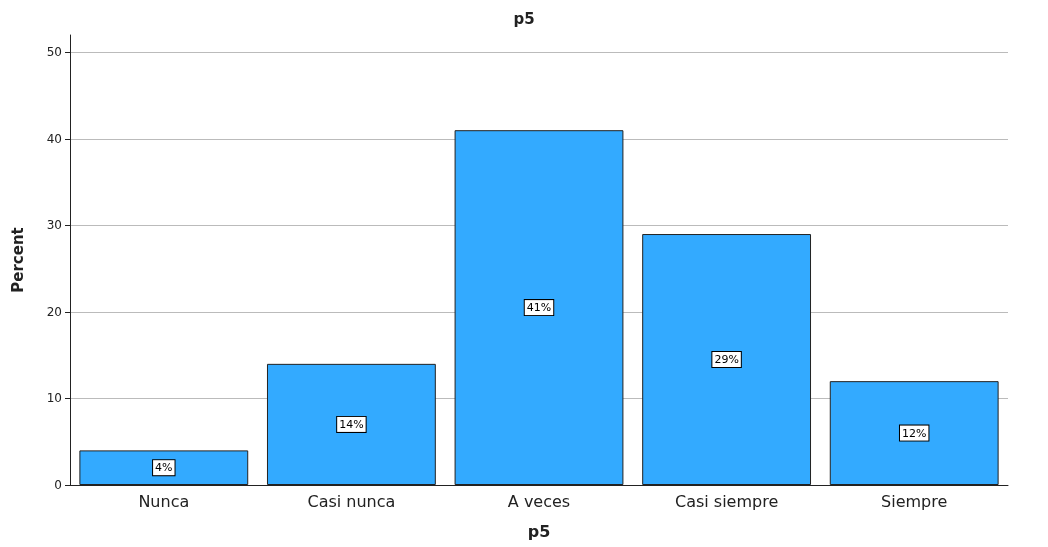  Describe the element at coordinates (726, 360) in the screenshot. I see `data-label: 29%` at that location.